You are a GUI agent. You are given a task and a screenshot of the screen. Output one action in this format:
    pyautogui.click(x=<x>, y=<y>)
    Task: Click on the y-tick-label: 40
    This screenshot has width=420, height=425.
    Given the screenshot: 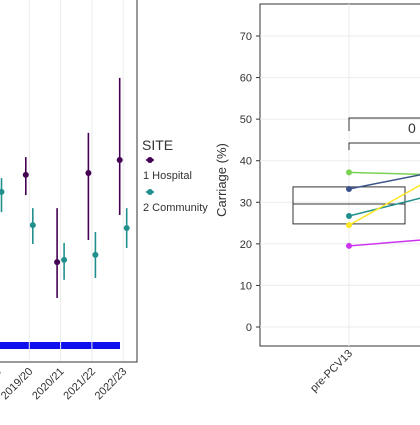 What is the action you would take?
    pyautogui.click(x=246, y=162)
    